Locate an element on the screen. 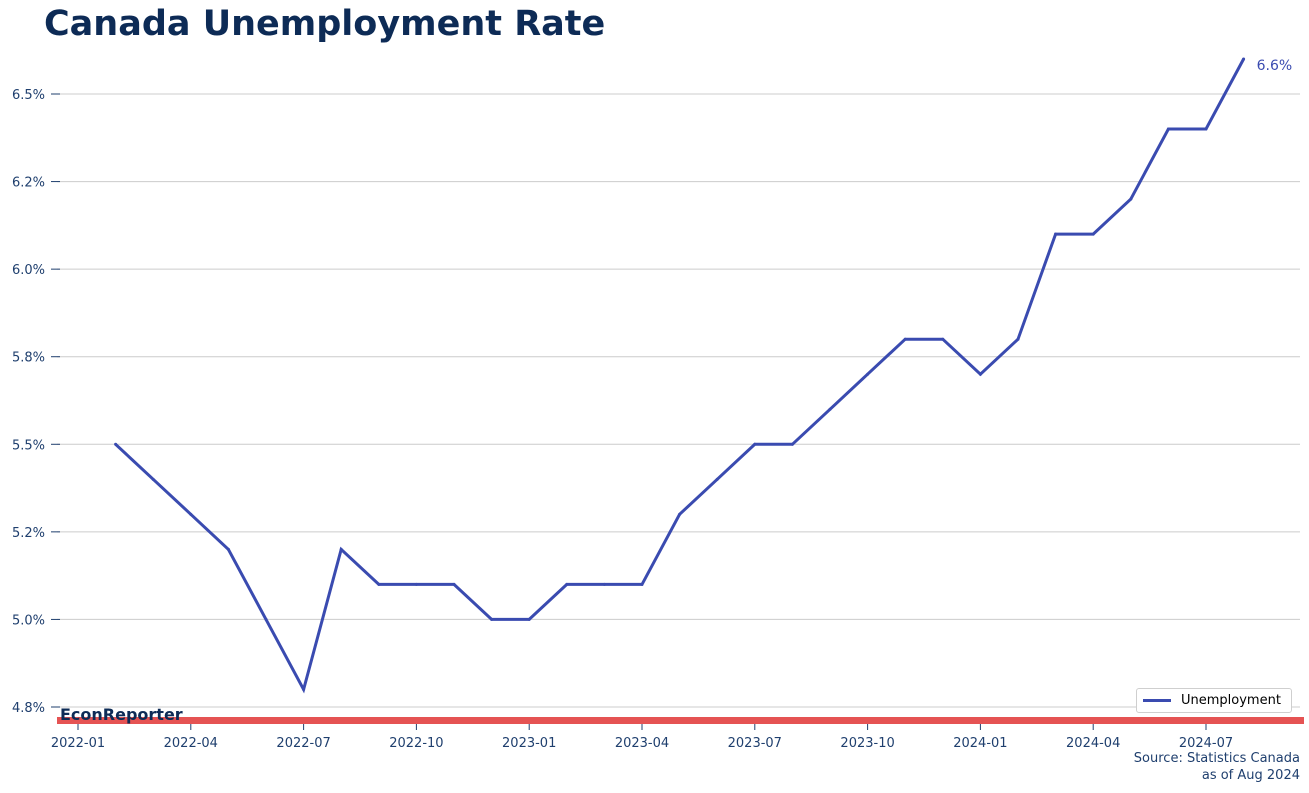 This screenshot has width=1309, height=793. x-tick-label: 2022-04 is located at coordinates (191, 743).